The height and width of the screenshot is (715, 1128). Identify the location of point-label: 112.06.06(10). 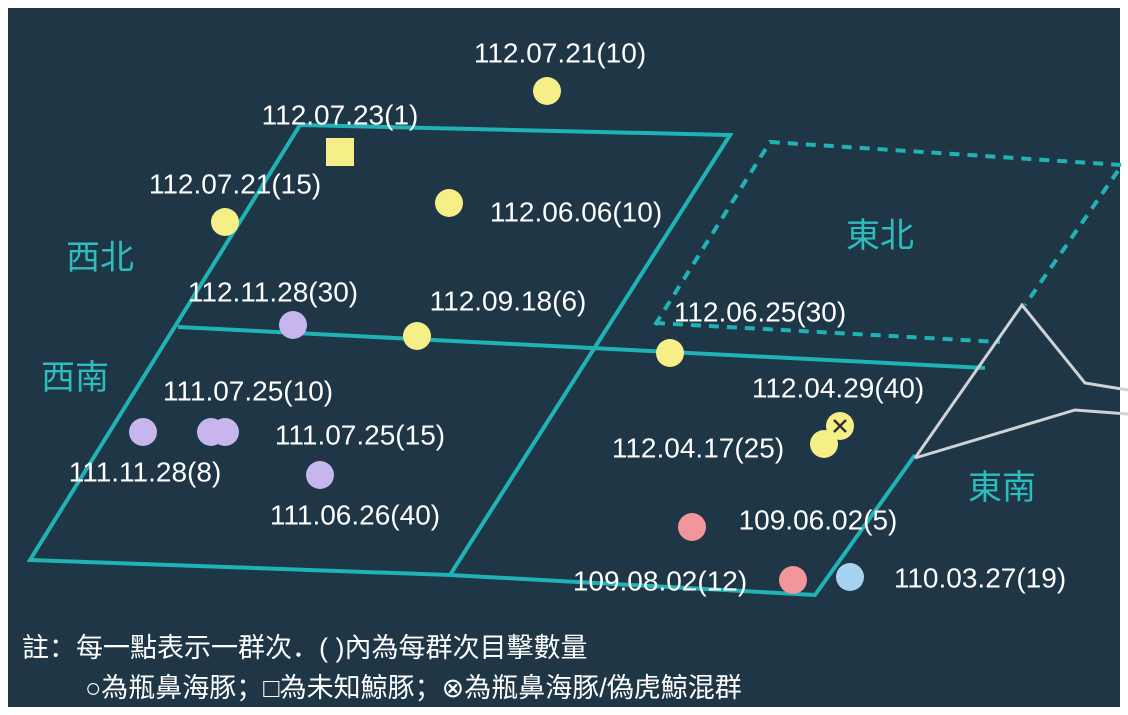
(576, 211).